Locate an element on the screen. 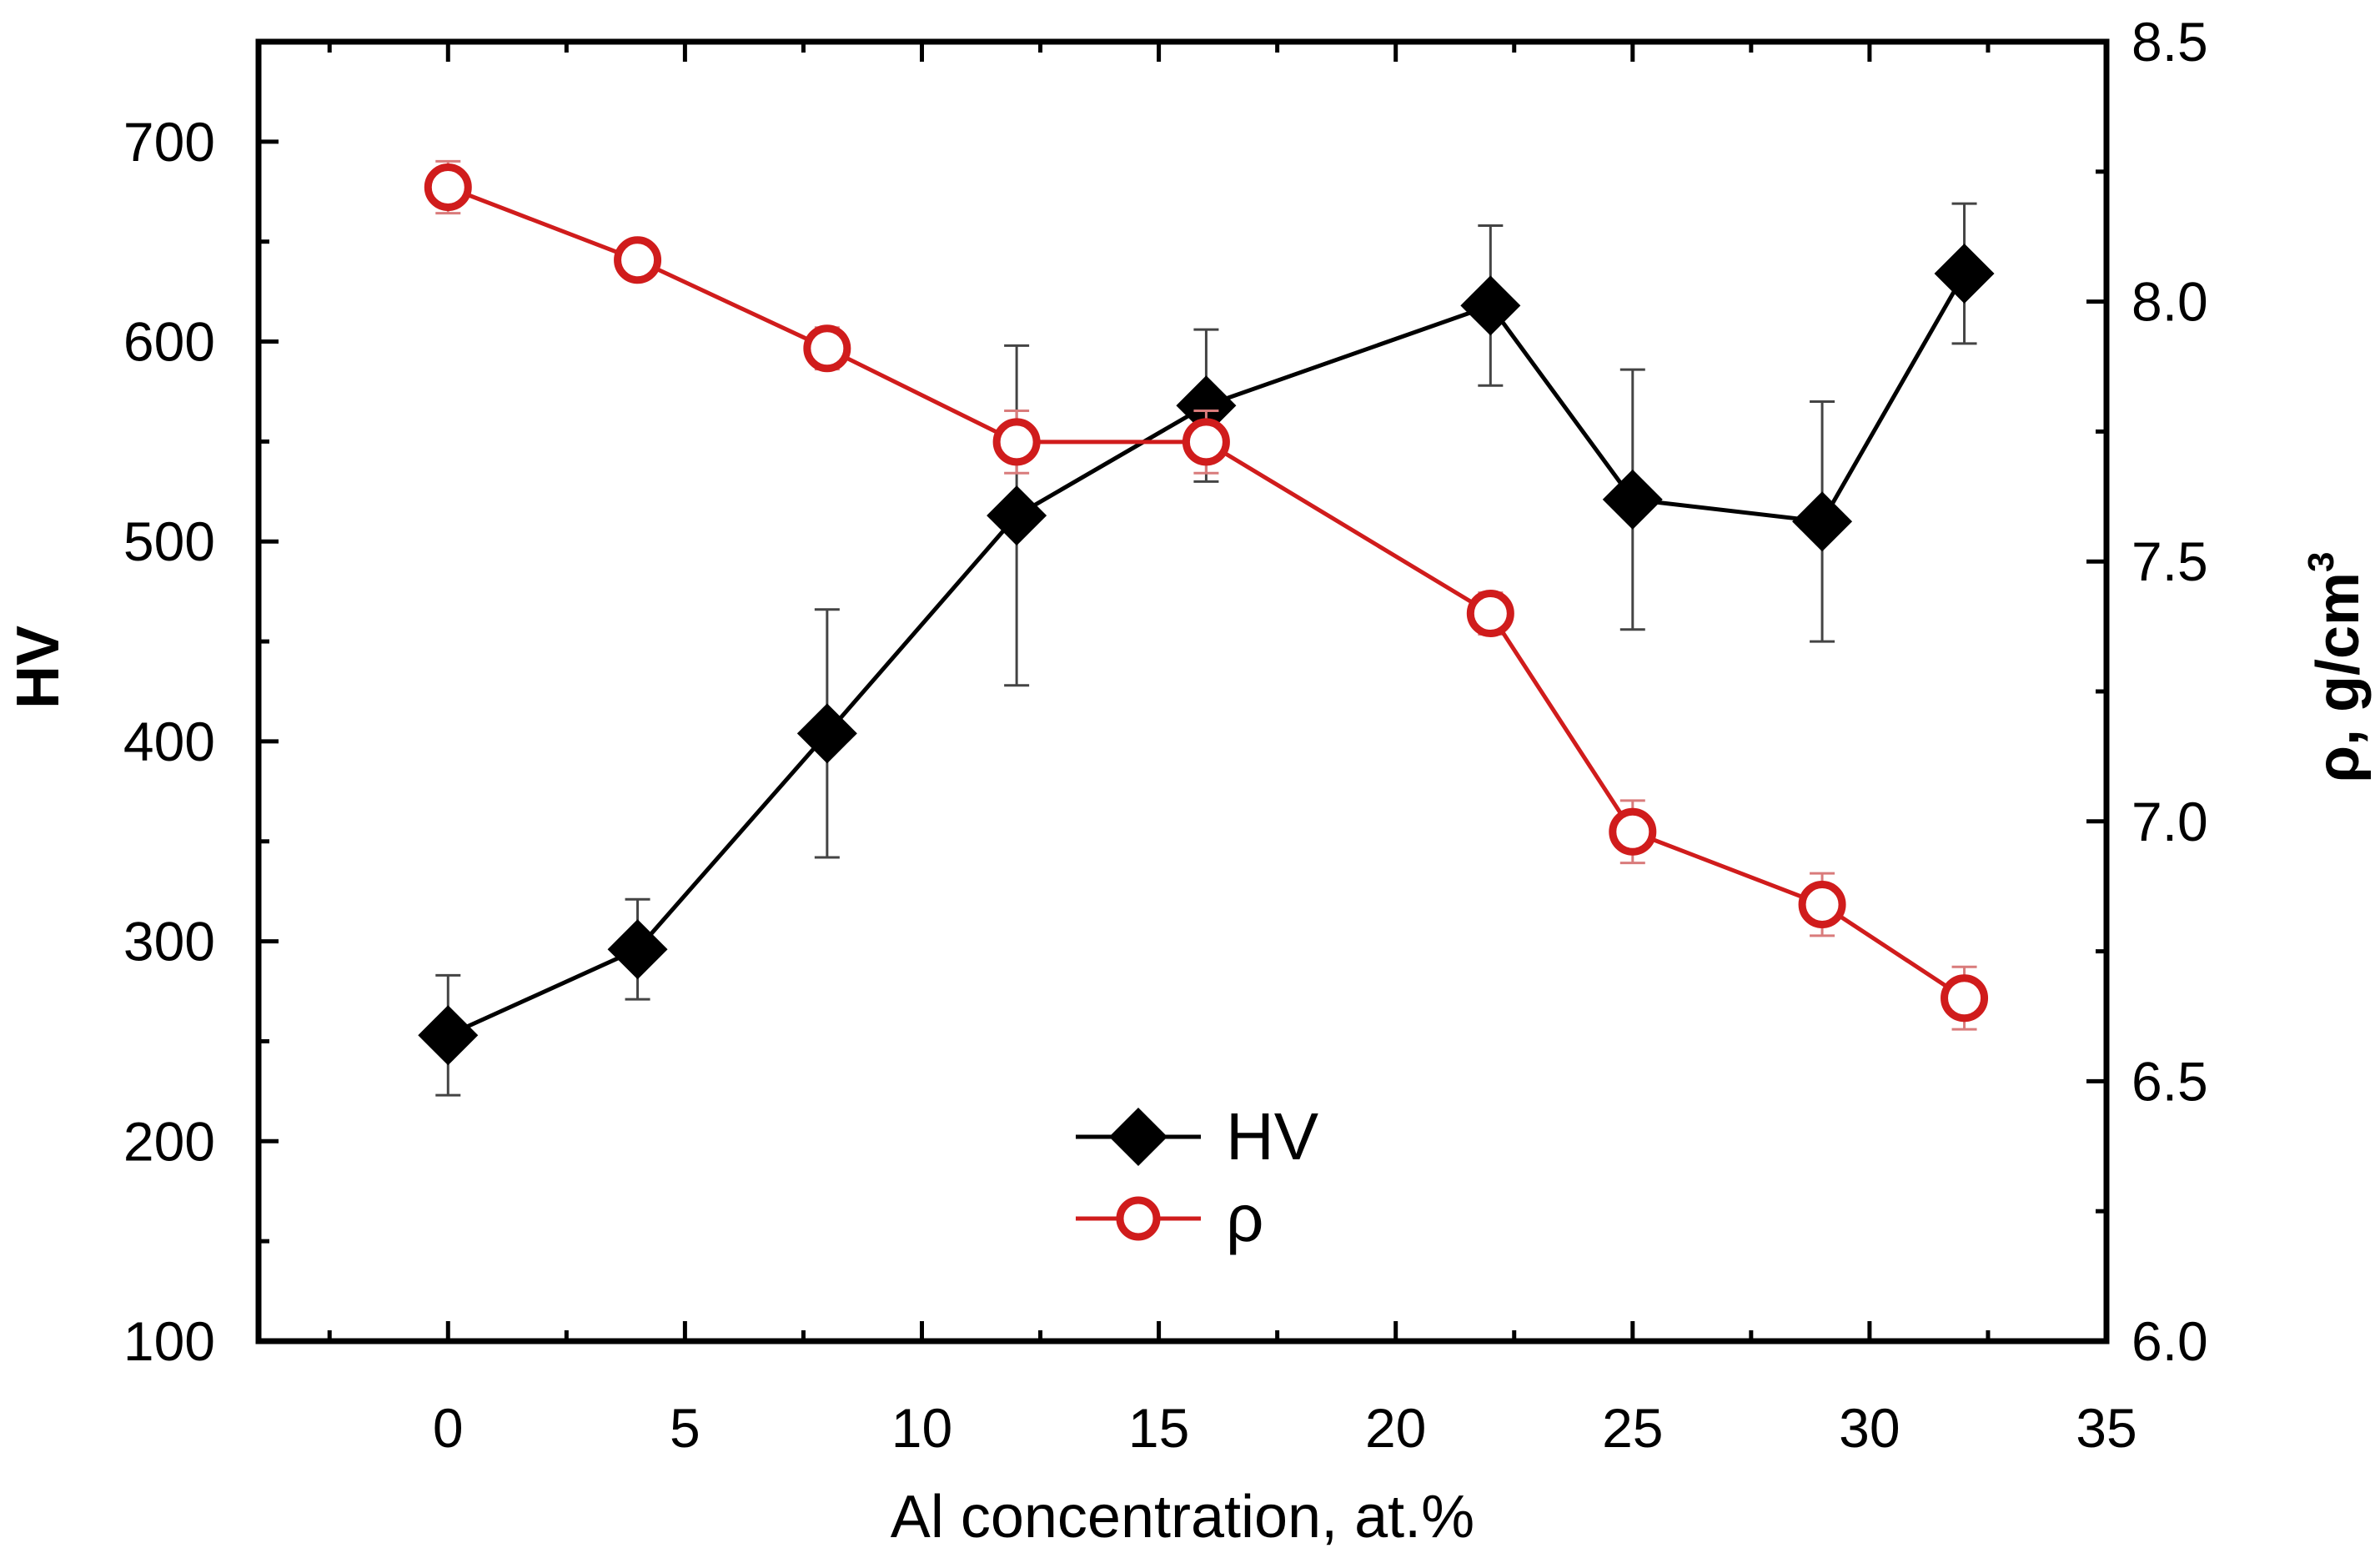  x-tick-label: 15 is located at coordinates (1158, 1428).